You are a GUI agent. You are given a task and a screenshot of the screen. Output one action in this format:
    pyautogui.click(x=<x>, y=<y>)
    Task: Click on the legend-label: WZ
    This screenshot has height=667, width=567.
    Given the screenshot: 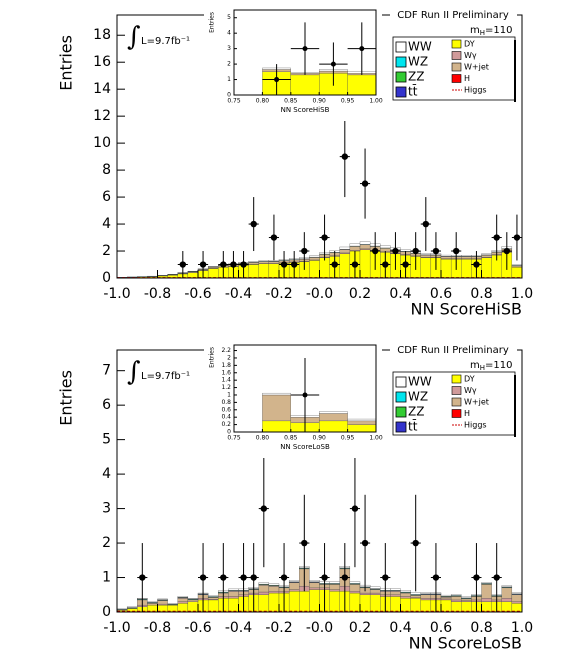 What is the action you would take?
    pyautogui.click(x=418, y=62)
    